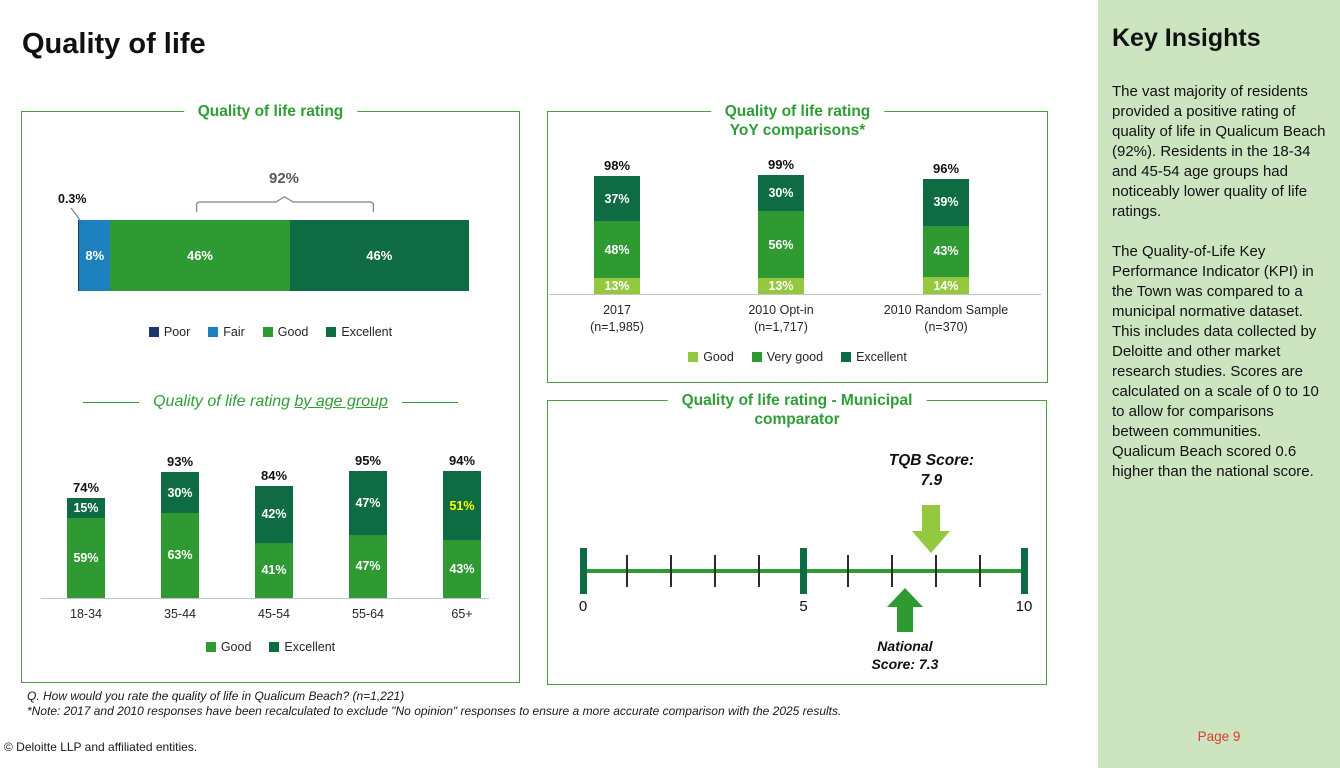  I want to click on national-score-arrow-icon, so click(904, 610).